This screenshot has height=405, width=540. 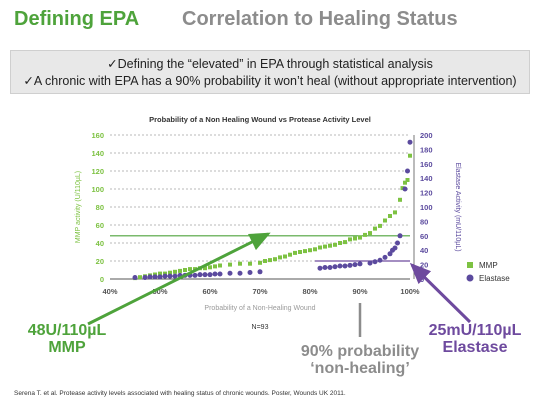 What do you see at coordinates (159, 291) in the screenshot?
I see `x-tick-label: 50%` at bounding box center [159, 291].